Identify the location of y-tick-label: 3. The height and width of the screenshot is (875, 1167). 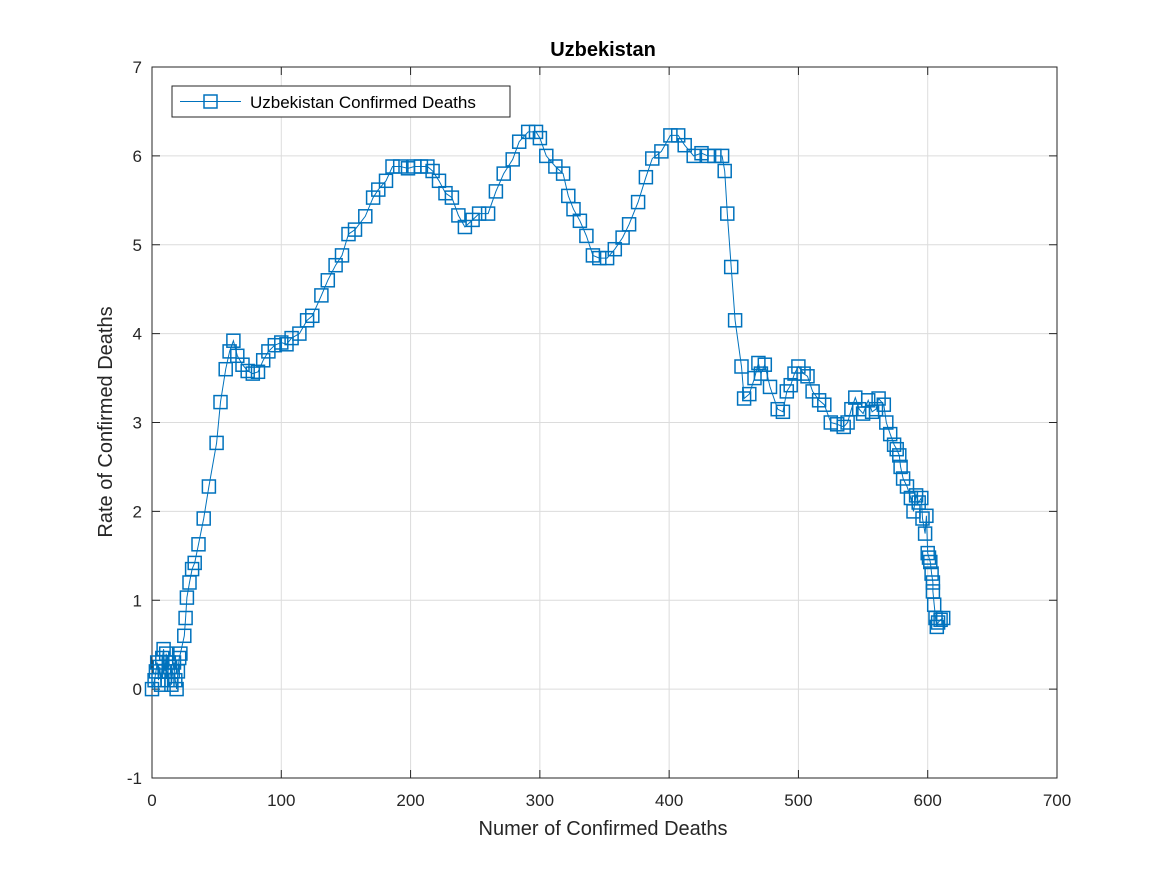
(137, 423).